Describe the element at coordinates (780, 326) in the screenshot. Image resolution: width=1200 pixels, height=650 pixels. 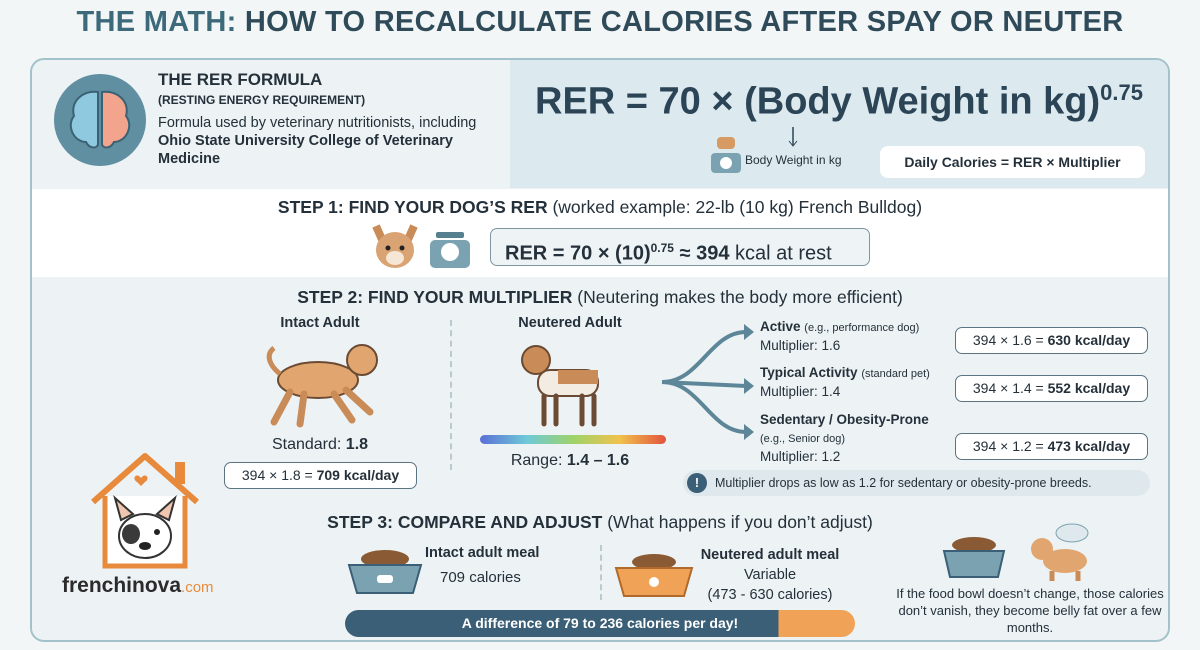
I see `level-name: Active` at that location.